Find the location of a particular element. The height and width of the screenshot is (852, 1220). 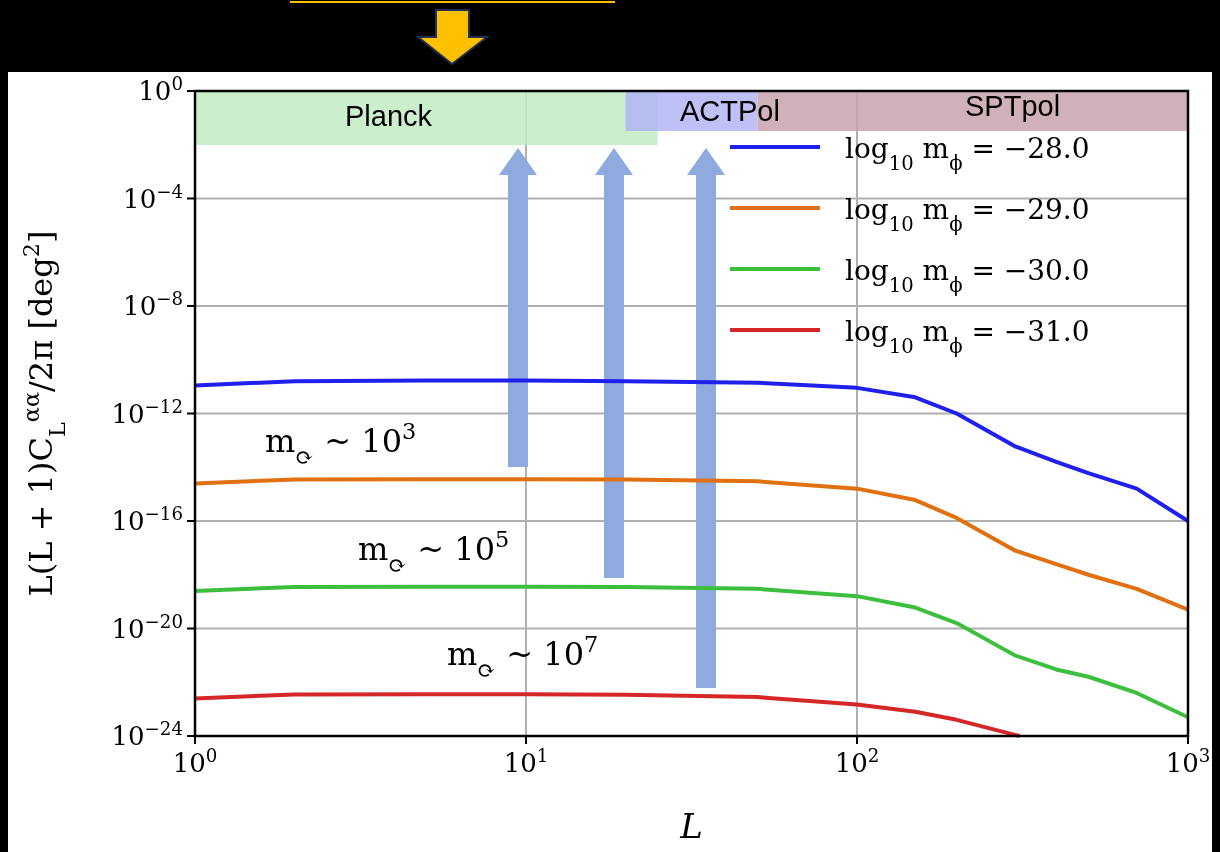

x-tick-label: 10$^{3}$ is located at coordinates (1188, 761).